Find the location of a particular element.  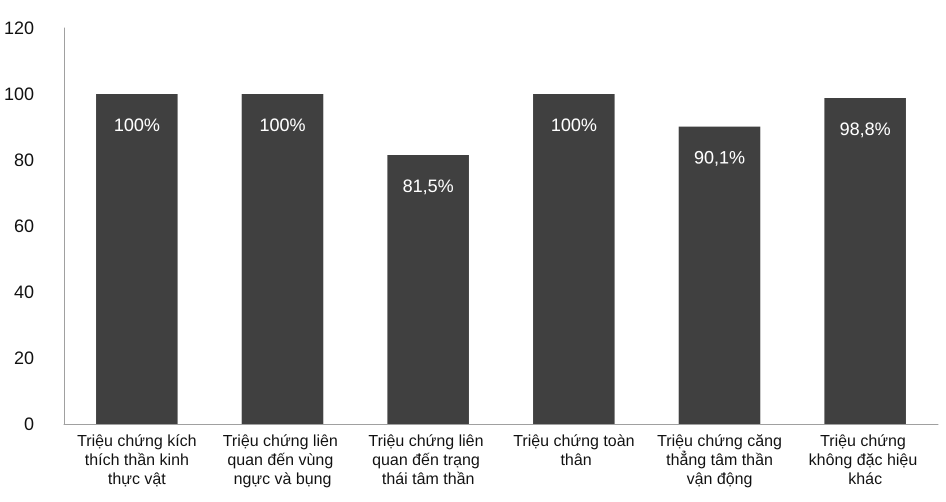

y-tick-label: 60 is located at coordinates (24, 226).